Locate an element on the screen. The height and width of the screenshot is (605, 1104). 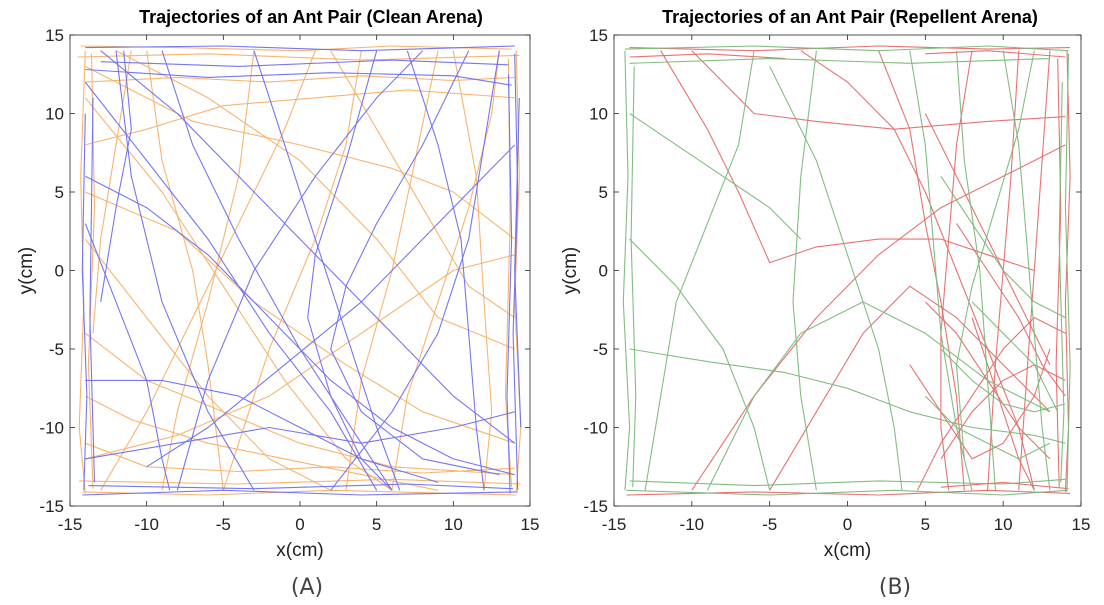
y-tick-label: 15 is located at coordinates (598, 35).